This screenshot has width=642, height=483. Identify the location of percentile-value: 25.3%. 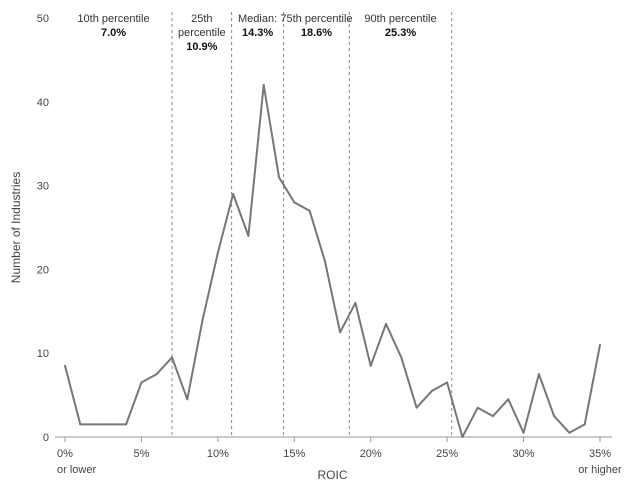
(400, 33).